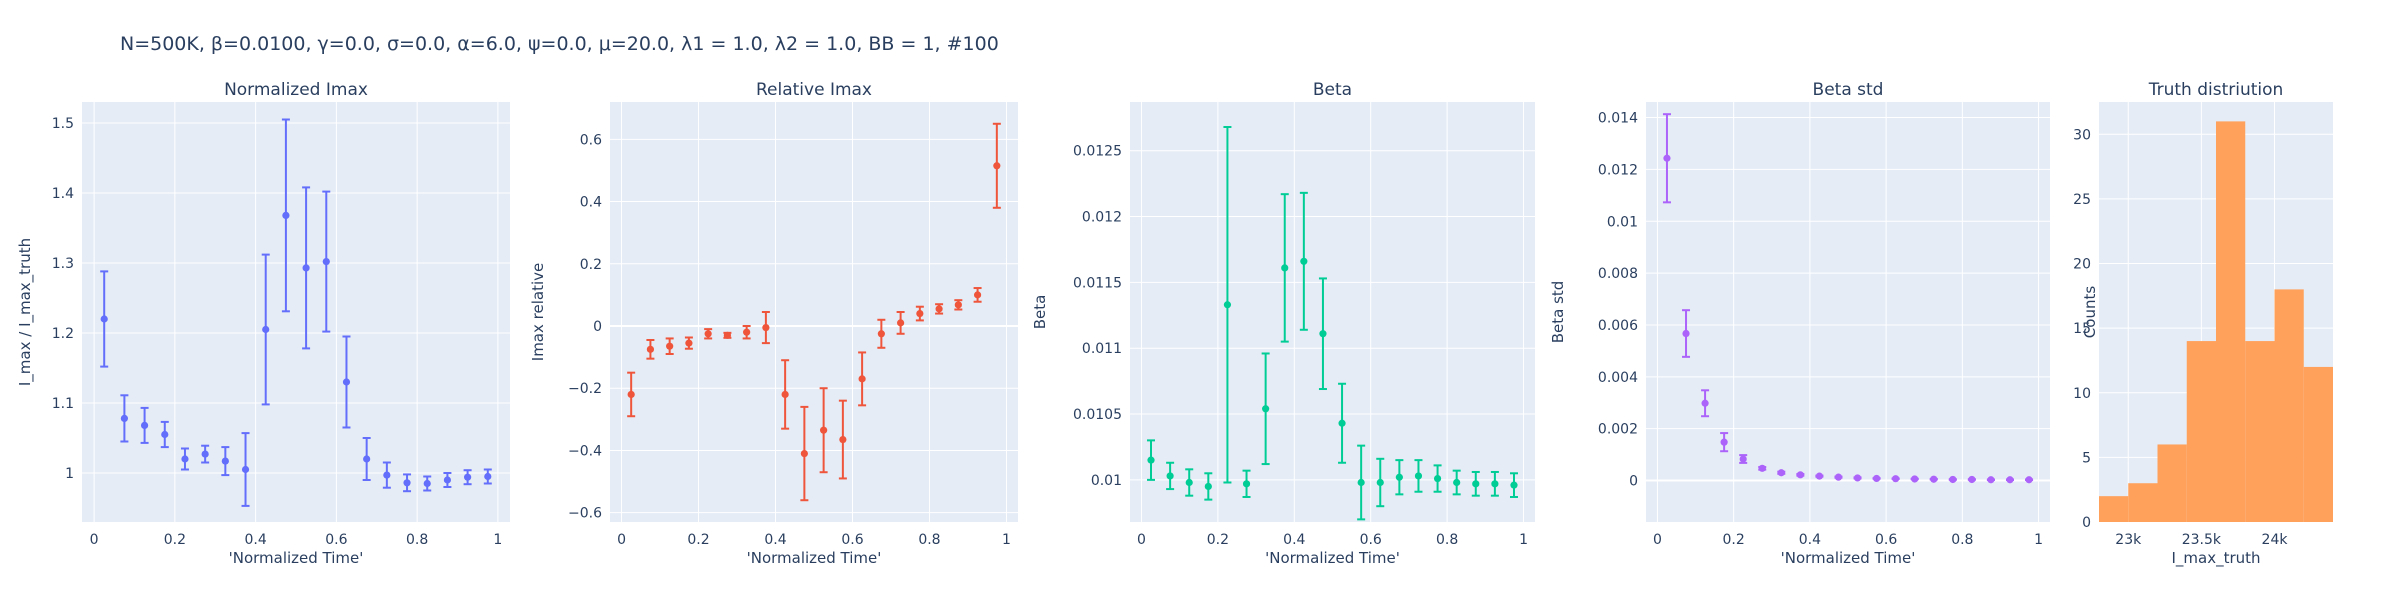 The height and width of the screenshot is (600, 2400). Describe the element at coordinates (63, 194) in the screenshot. I see `y-tick-label: 1.4` at that location.